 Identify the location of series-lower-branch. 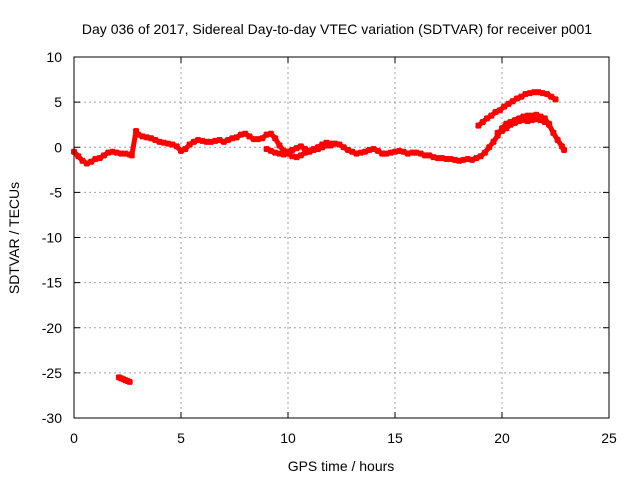
(523, 126).